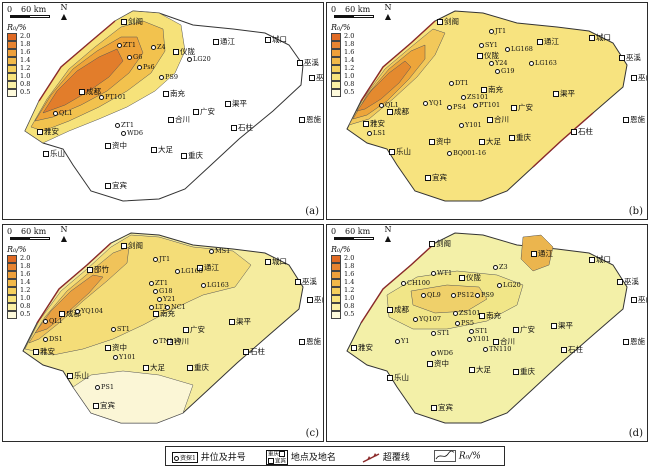 Image resolution: width=650 pixels, height=468 pixels. Describe the element at coordinates (374, 123) in the screenshot. I see `place-label: 雅安` at that location.